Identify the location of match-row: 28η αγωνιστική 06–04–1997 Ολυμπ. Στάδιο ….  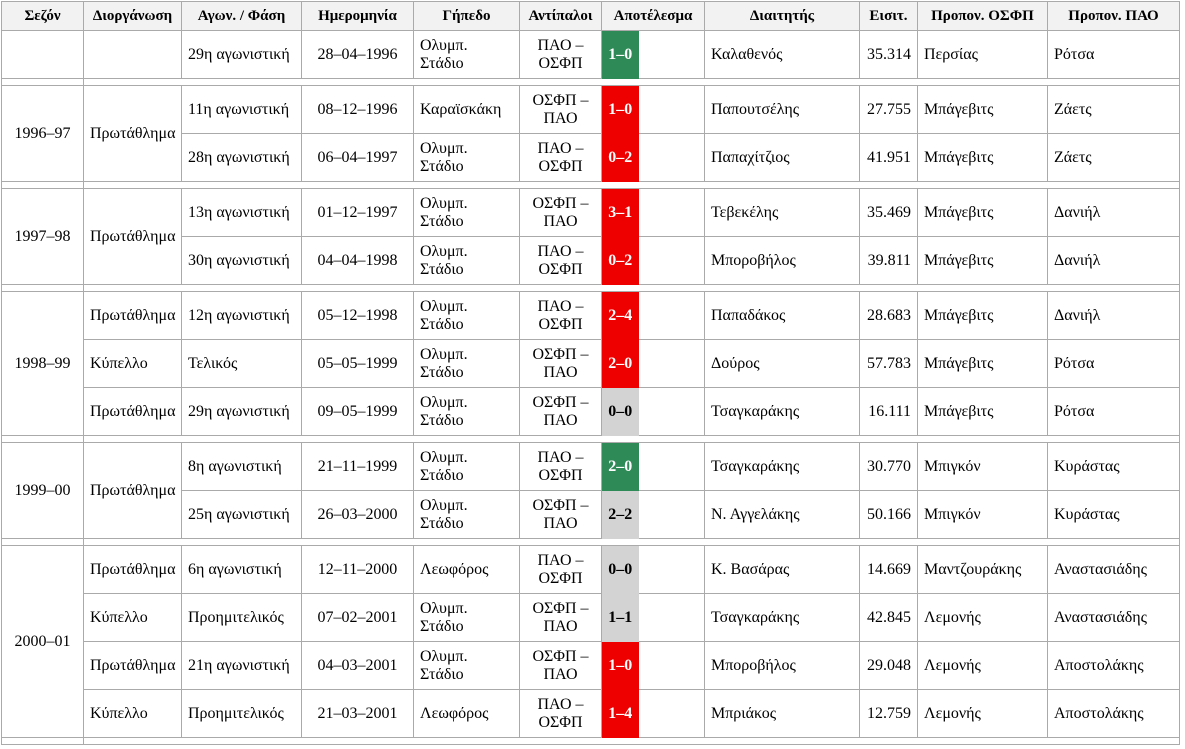
(591, 157).